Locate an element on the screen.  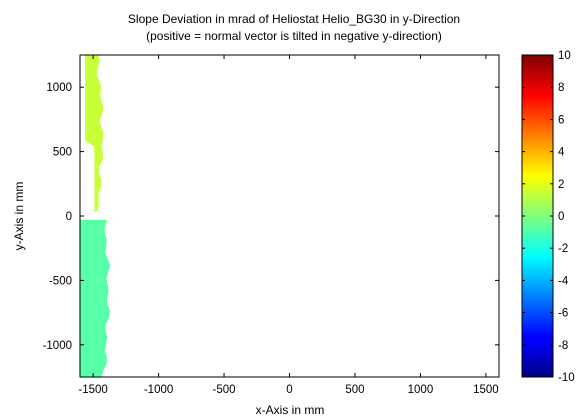
colorbar-tick-label: -6 is located at coordinates (563, 314).